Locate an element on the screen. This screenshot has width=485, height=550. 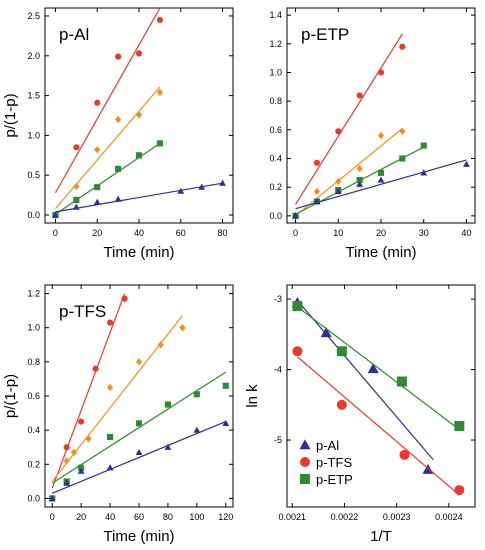
series-circle is located at coordinates (349, 126).